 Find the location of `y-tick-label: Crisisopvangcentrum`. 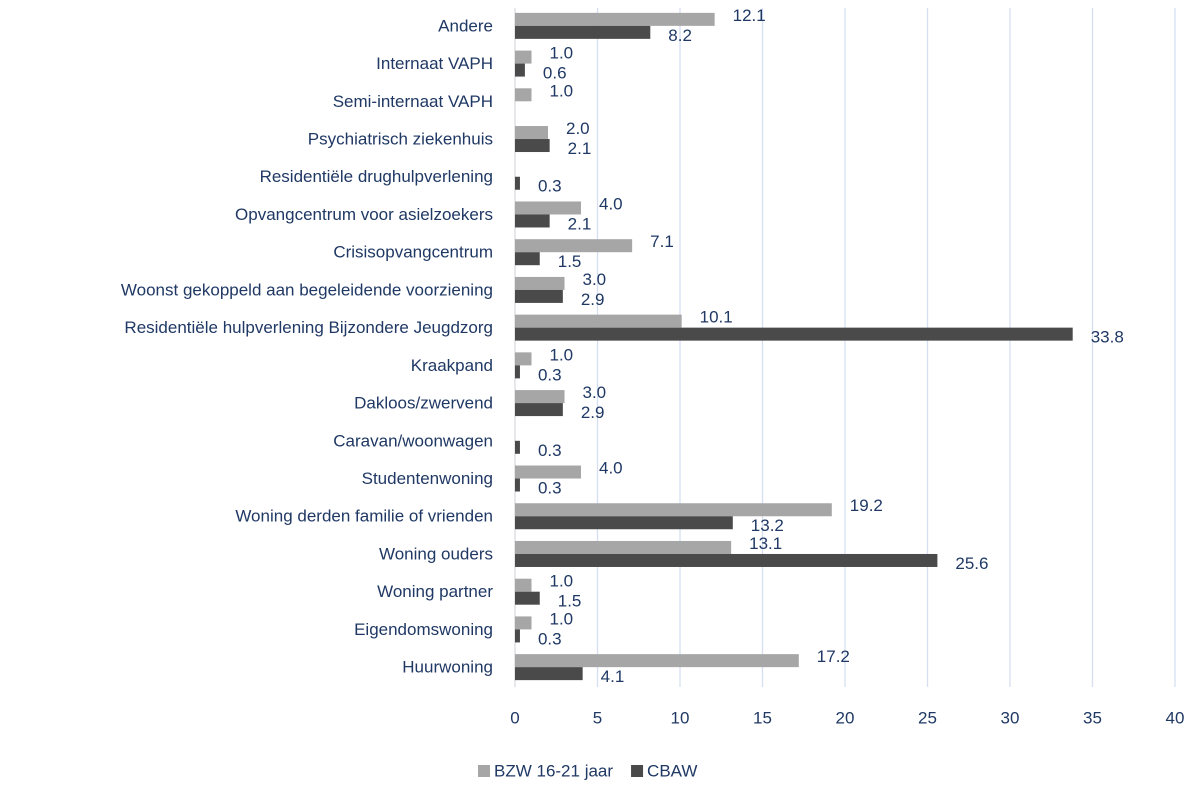

y-tick-label: Crisisopvangcentrum is located at coordinates (413, 252).